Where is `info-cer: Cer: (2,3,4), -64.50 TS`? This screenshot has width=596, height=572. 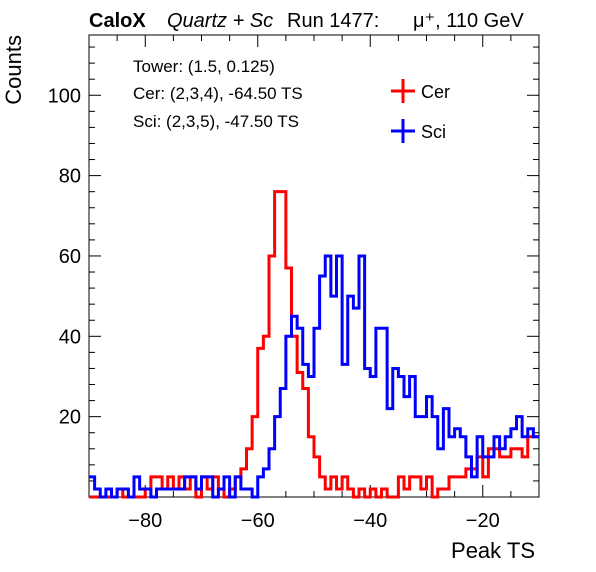 info-cer: Cer: (2,3,4), -64.50 TS is located at coordinates (218, 93).